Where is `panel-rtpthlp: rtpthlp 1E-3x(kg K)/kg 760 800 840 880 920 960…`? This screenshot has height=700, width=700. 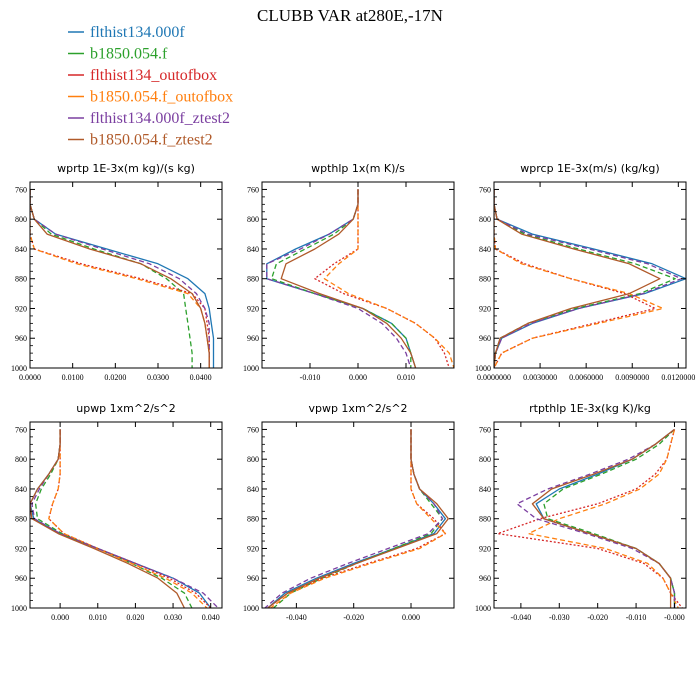
panel-rtpthlp: rtpthlp 1E-3x(kg K)/kg 760 800 840 880 920 960… is located at coordinates (581, 512).